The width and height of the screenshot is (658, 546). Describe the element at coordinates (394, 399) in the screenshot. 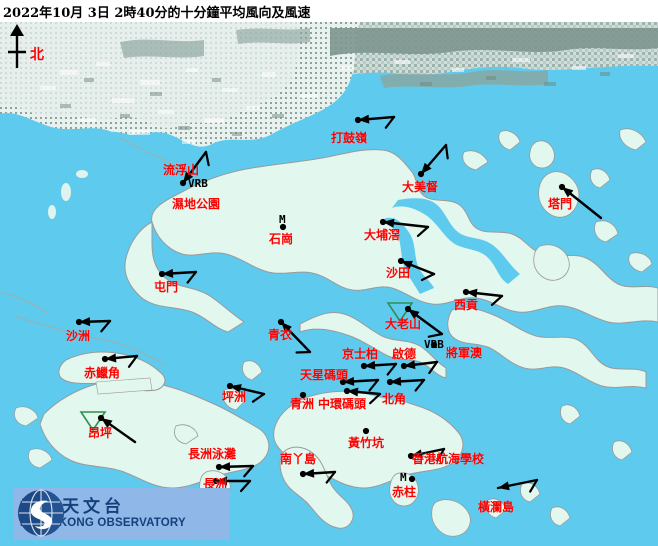

I see `station-label-18: 北角` at that location.